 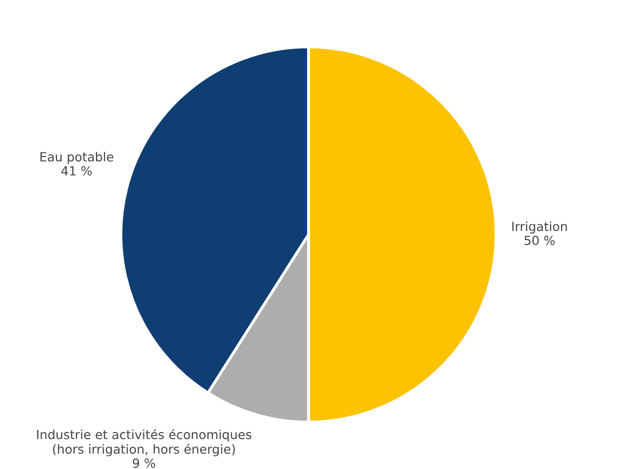 What do you see at coordinates (539, 241) in the screenshot?
I see `data-label: 50 %` at bounding box center [539, 241].